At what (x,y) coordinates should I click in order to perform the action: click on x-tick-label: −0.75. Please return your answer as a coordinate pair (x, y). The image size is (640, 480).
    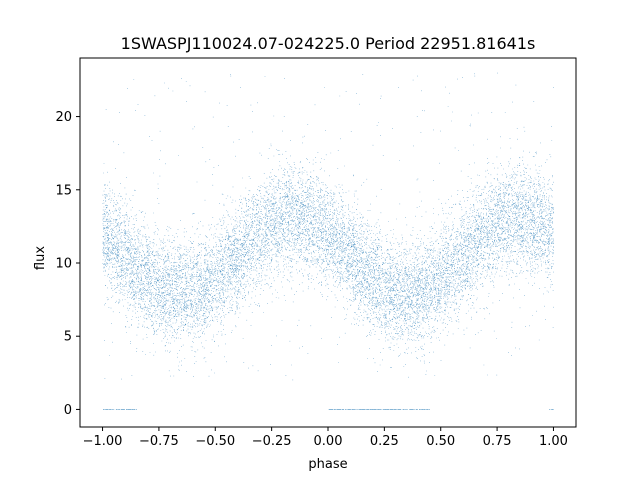
    Looking at the image, I should click on (159, 441).